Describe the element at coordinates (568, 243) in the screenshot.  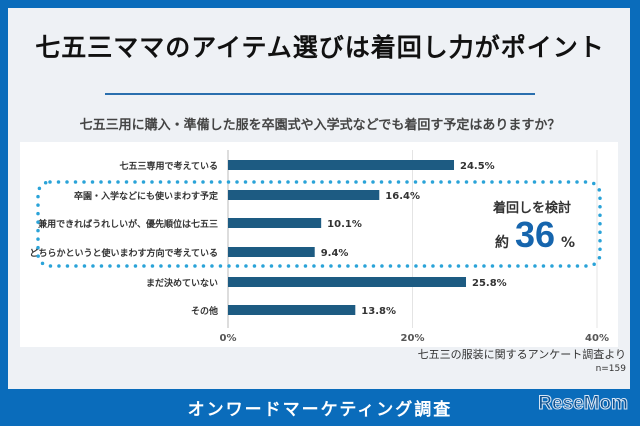
I see `callout-unit: %` at that location.